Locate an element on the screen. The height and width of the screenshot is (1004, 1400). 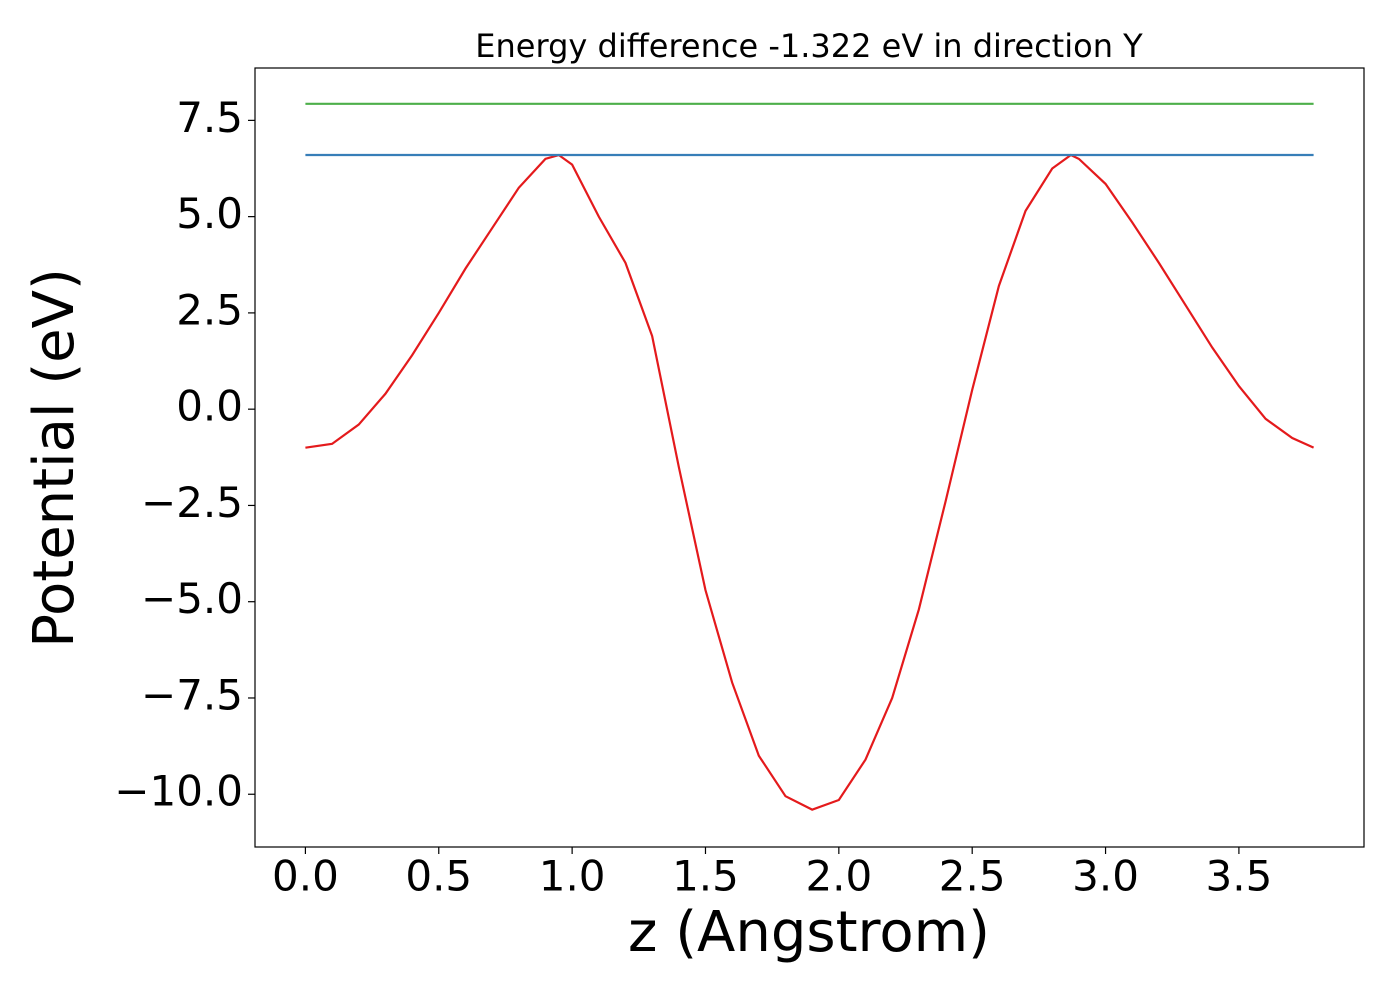
y-tick-label: −2.5 is located at coordinates (192, 502).